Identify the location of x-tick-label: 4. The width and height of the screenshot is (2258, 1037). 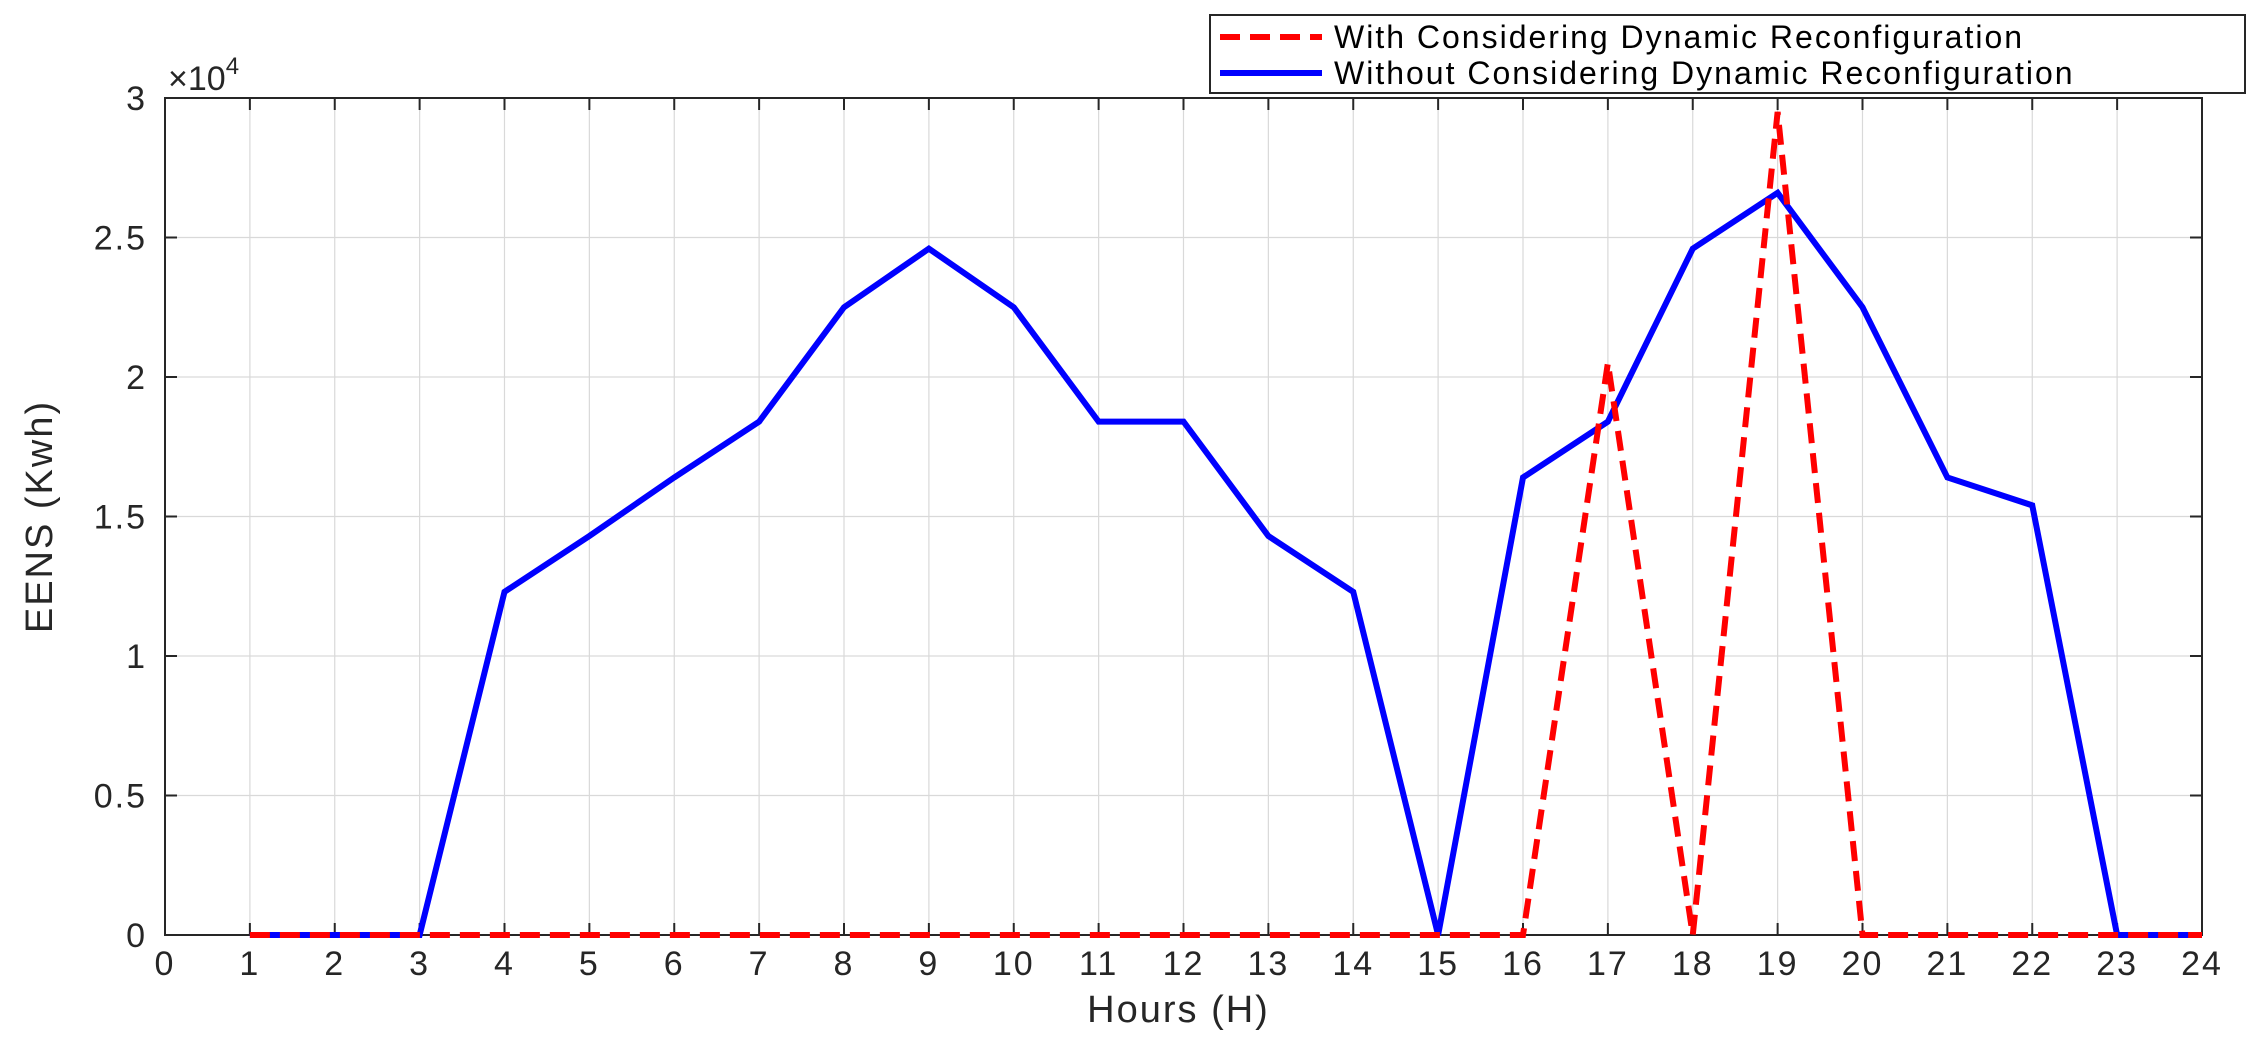
(504, 964).